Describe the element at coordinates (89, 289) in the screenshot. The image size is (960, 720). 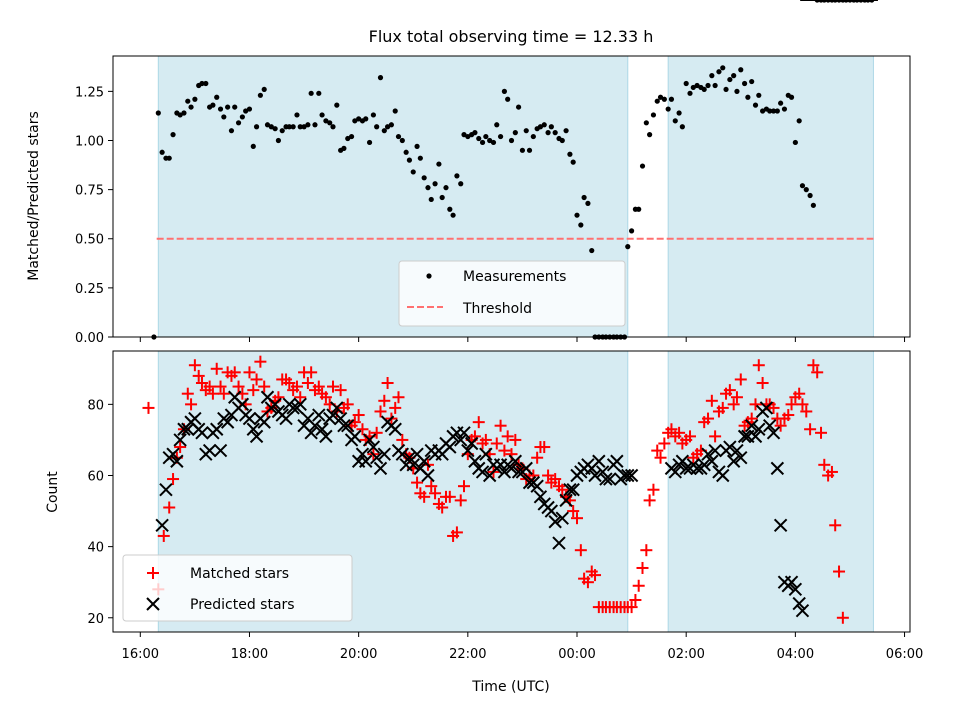
I see `y-tick-label: 0.25` at that location.